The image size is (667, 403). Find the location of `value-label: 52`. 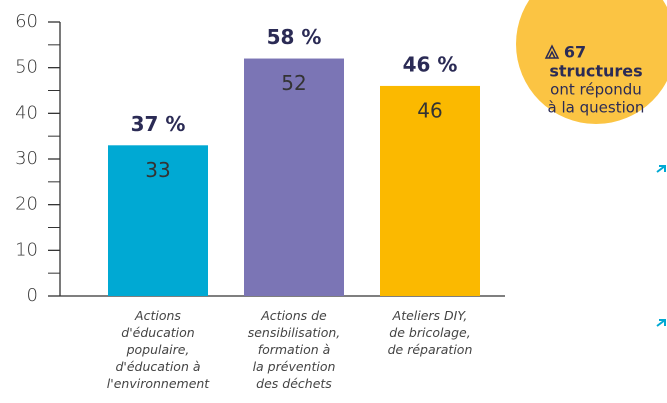

value-label: 52 is located at coordinates (293, 83).